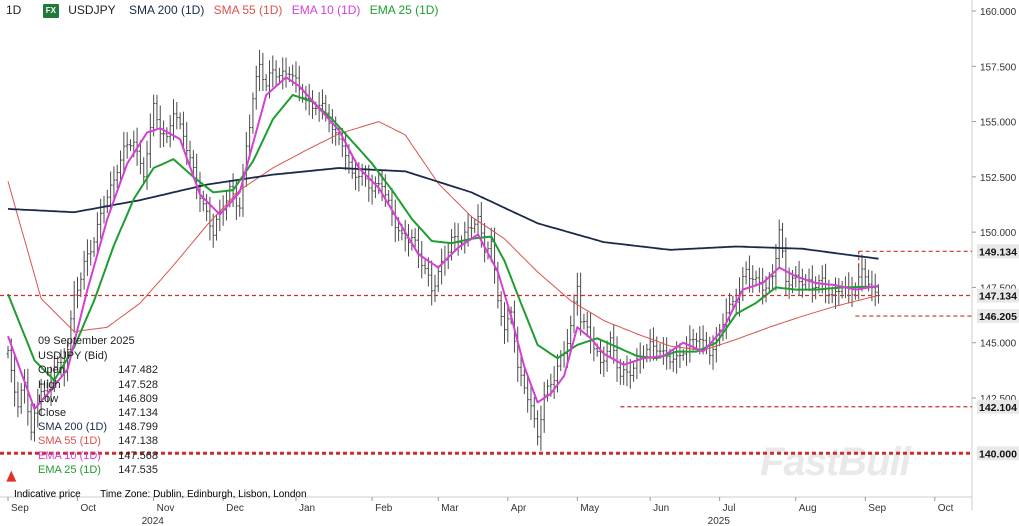 The width and height of the screenshot is (1019, 526). What do you see at coordinates (47, 494) in the screenshot?
I see `indicative-price-label: Indicative price` at bounding box center [47, 494].